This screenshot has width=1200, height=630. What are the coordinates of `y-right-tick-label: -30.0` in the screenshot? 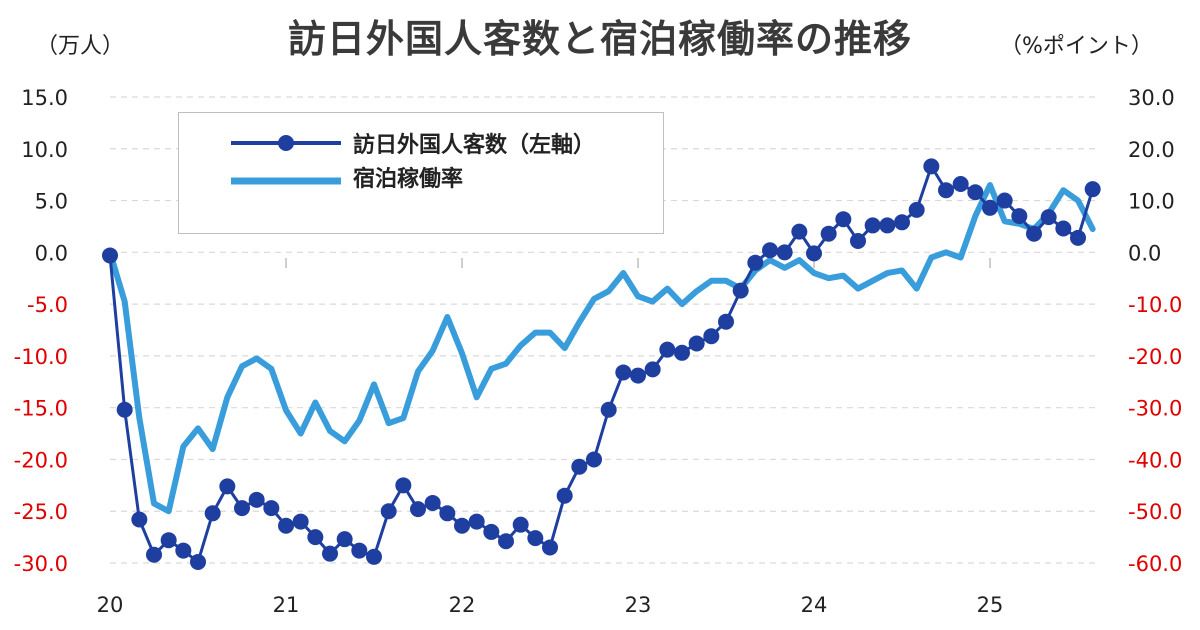 It's located at (1155, 409).